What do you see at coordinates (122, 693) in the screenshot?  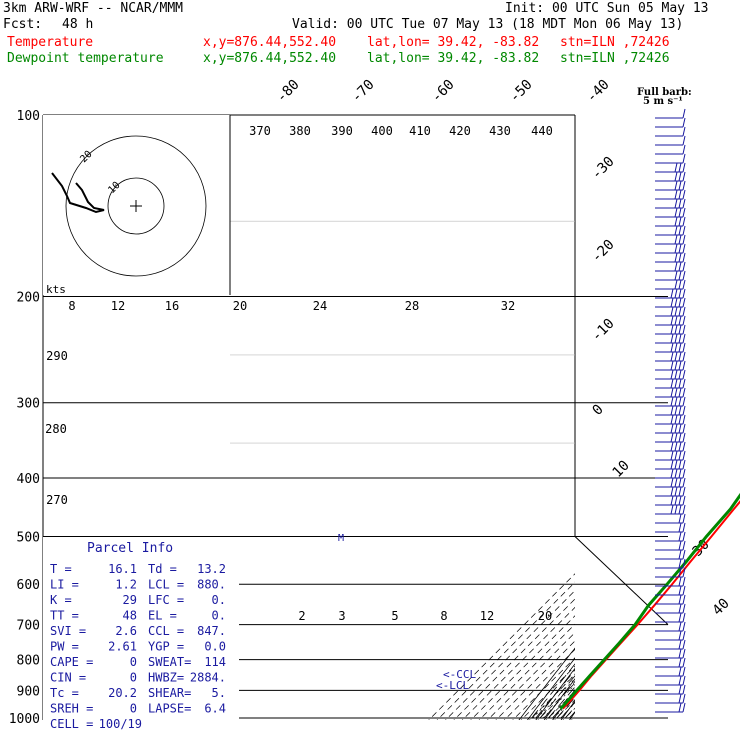 I see `parcel-info-value: 20.2` at bounding box center [122, 693].